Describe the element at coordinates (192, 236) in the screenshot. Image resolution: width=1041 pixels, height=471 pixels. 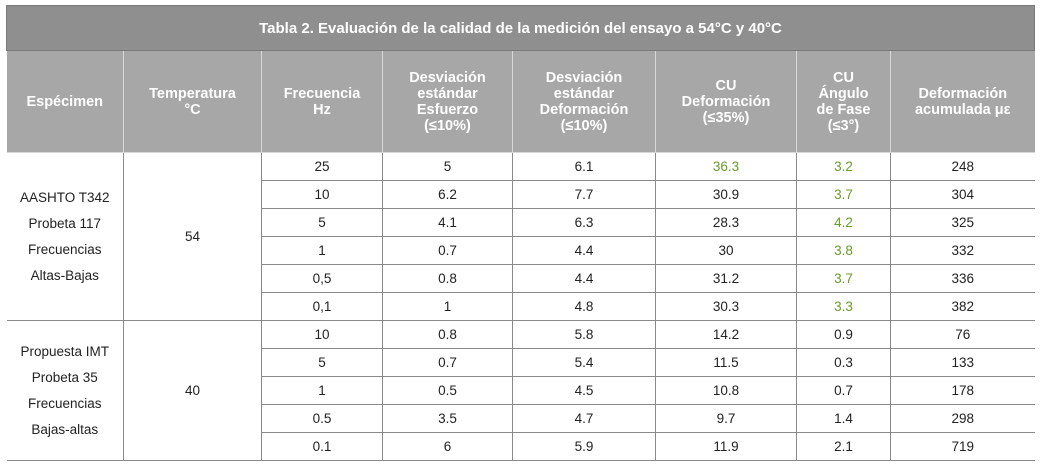
I see `temperature-cell: 54` at that location.